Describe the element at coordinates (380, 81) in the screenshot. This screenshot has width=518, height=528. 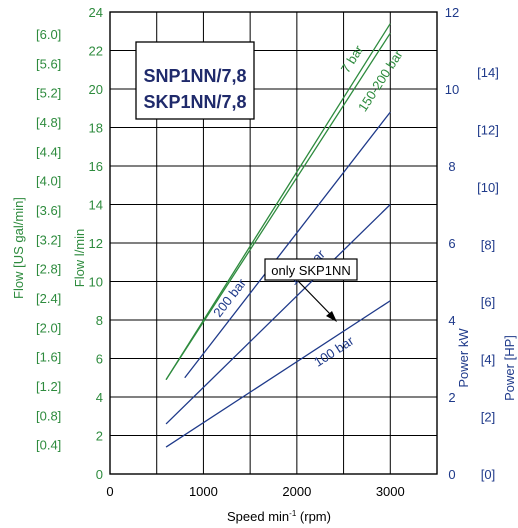
I see `series-label: 150-200 bar` at that location.